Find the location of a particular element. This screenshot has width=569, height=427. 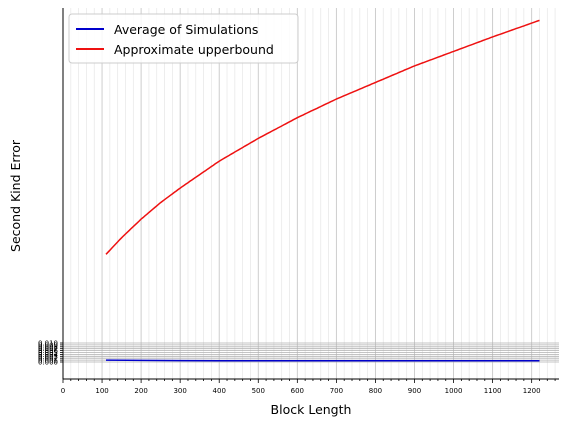

y-tick-label: 0.004 is located at coordinates (48, 355).